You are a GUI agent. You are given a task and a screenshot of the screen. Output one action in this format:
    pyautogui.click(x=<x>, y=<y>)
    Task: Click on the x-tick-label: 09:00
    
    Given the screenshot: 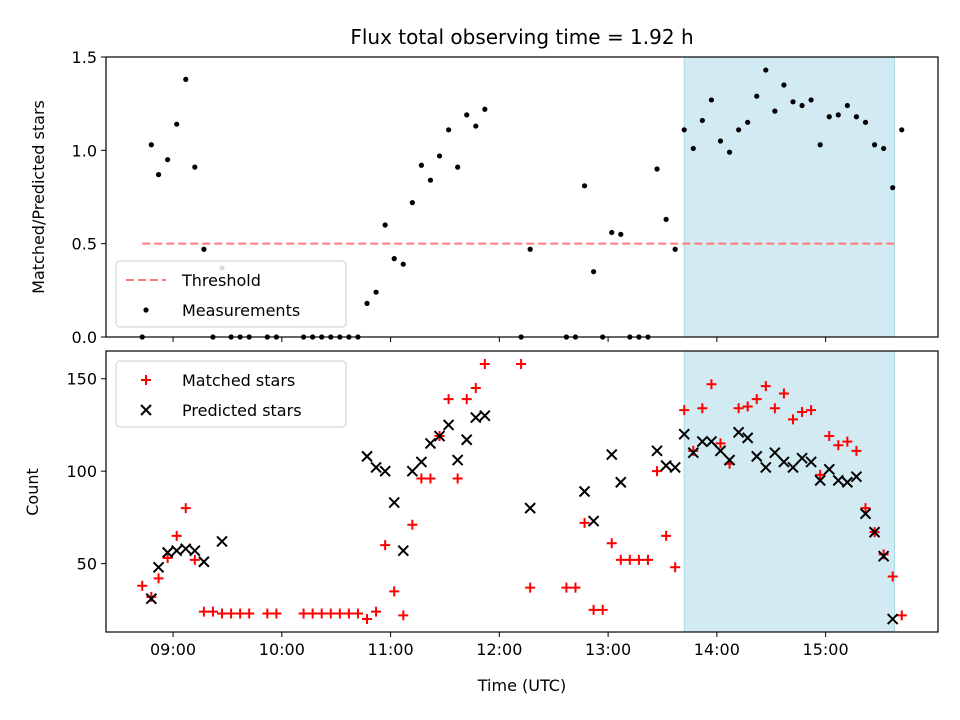 What is the action you would take?
    pyautogui.click(x=173, y=649)
    